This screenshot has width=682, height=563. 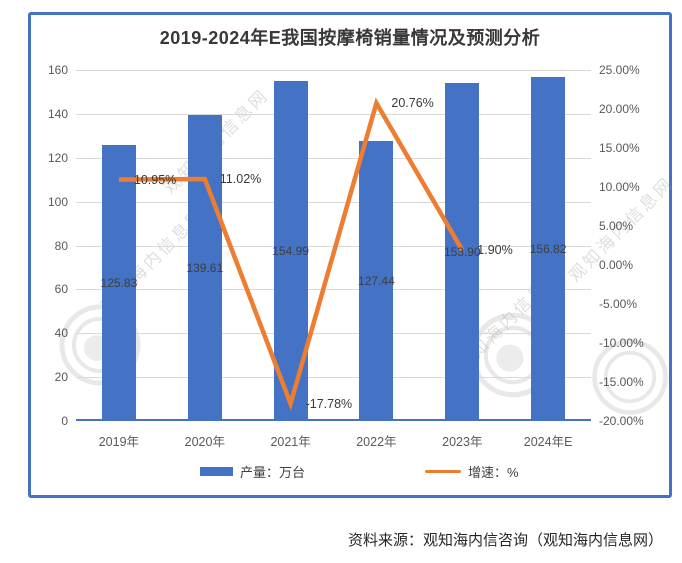 What do you see at coordinates (443, 471) in the screenshot?
I see `line-series-swatch` at bounding box center [443, 471].